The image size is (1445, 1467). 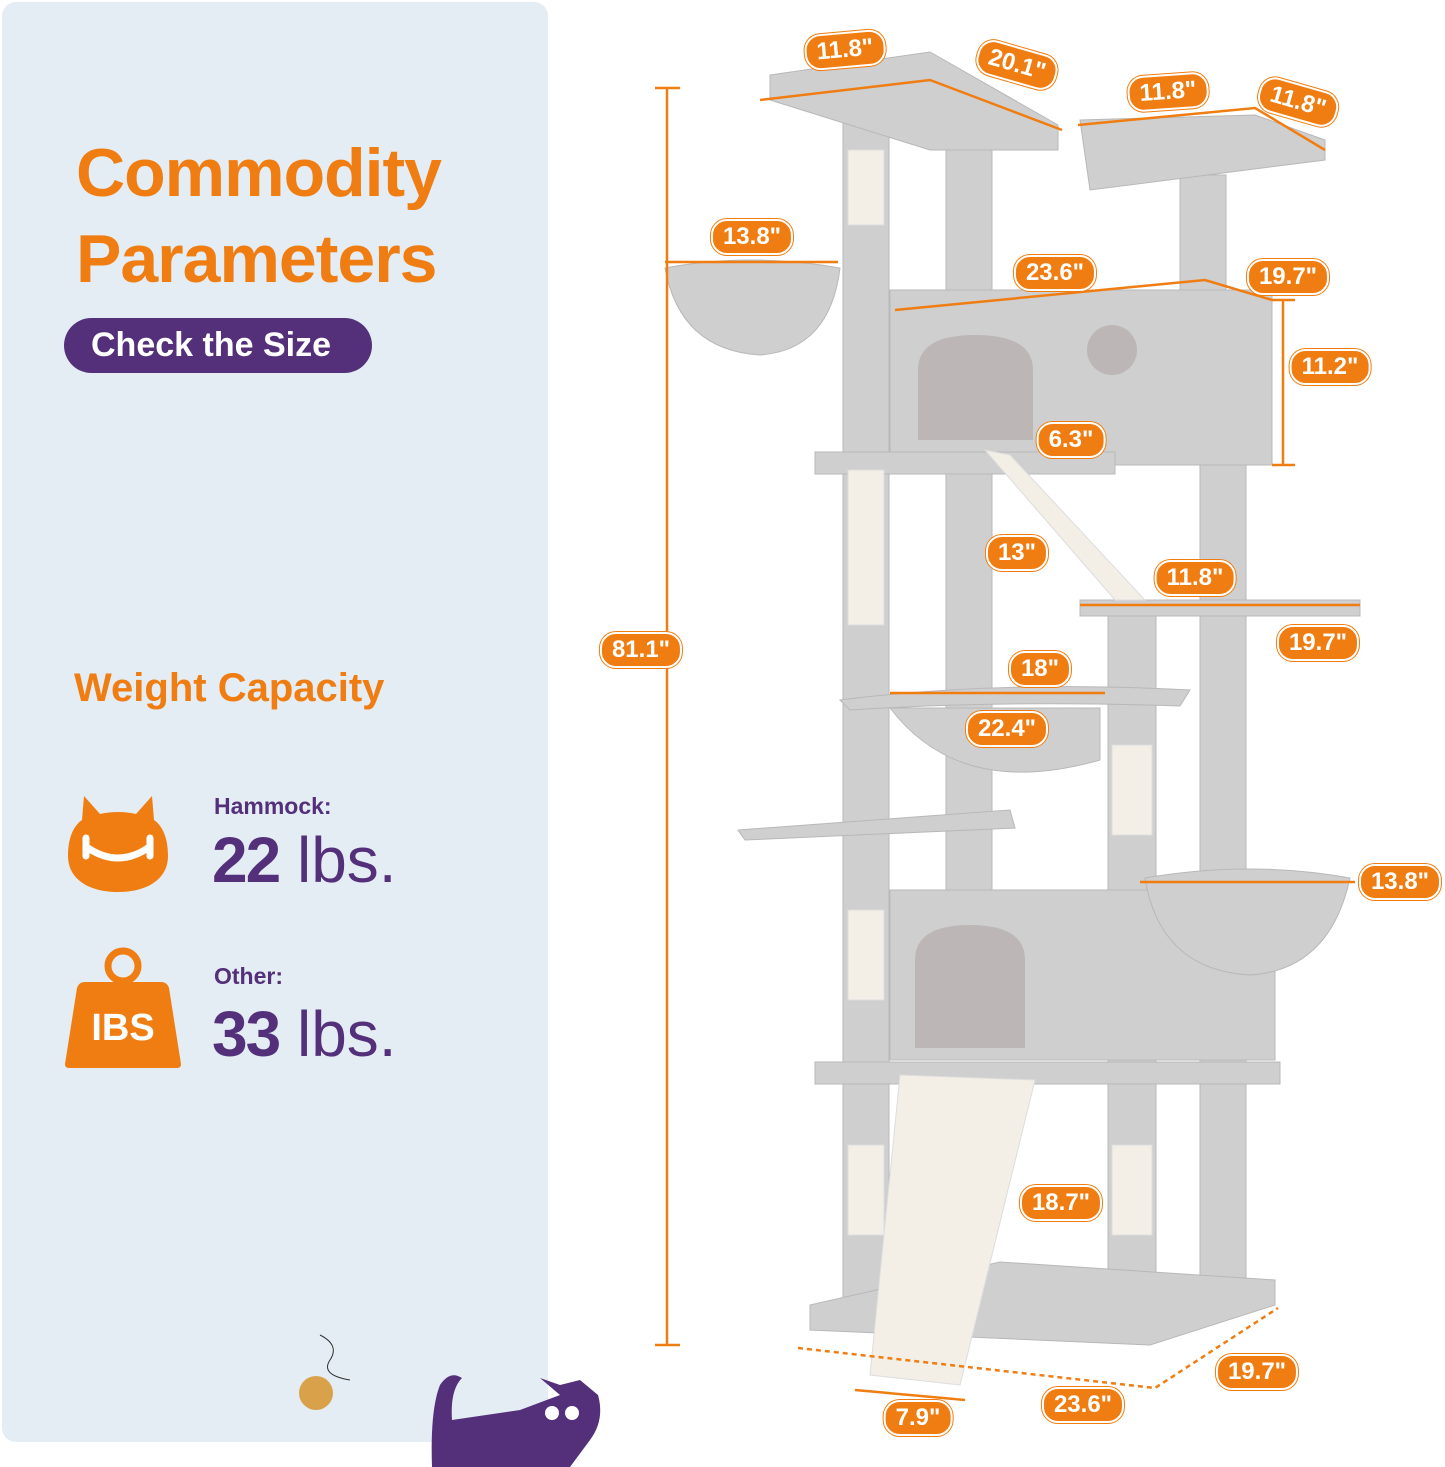 What do you see at coordinates (346, 1034) in the screenshot?
I see `other-unit: lbs.` at bounding box center [346, 1034].